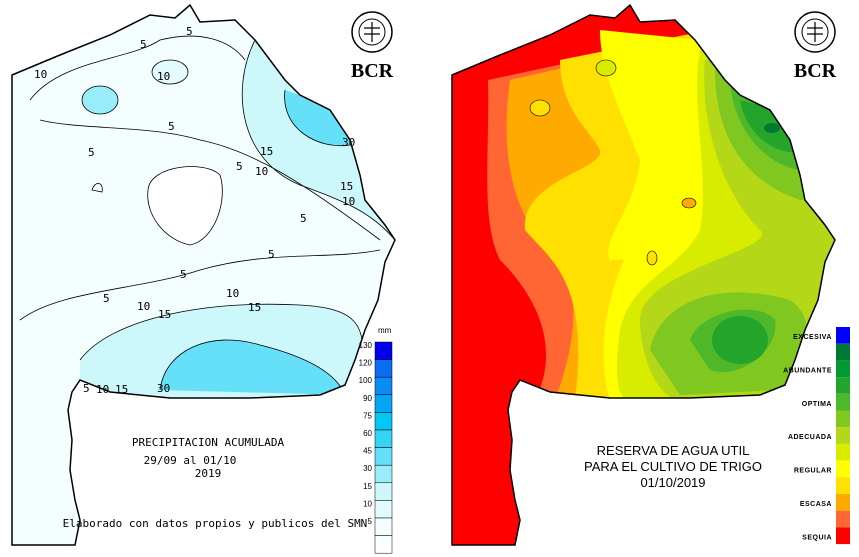 The image size is (859, 557). I want to click on legend-value: 100, so click(366, 380).